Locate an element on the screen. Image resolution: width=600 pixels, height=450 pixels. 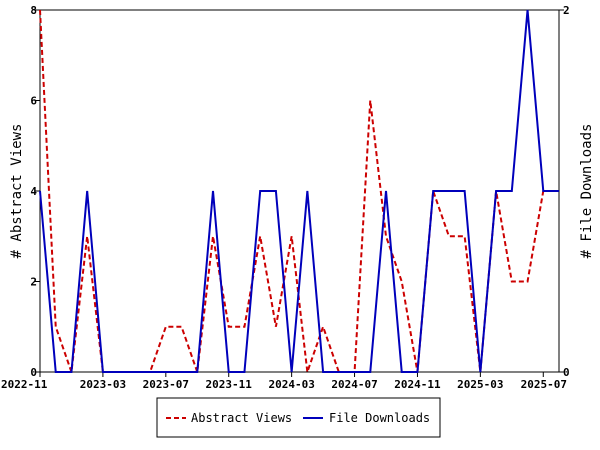
x-tick-label: 2022-11 is located at coordinates (24, 384).